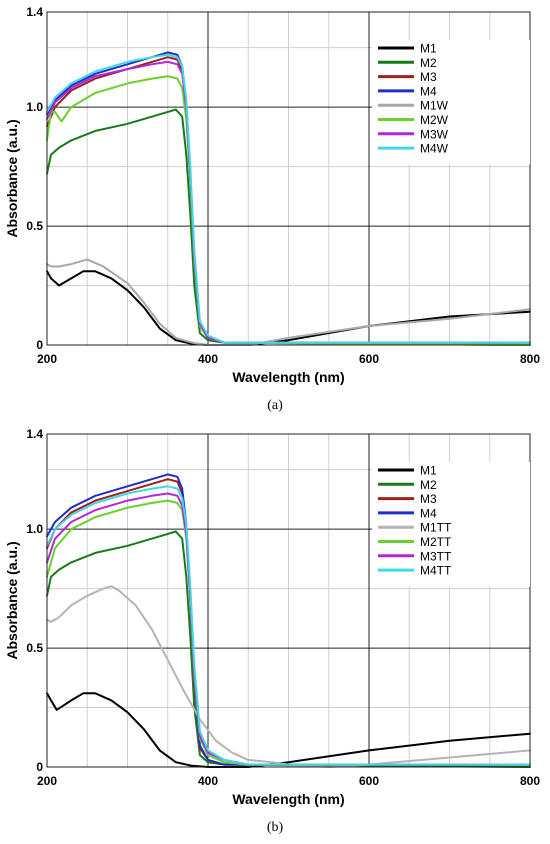  Describe the element at coordinates (34, 434) in the screenshot. I see `chart-b-y-tick-label: 1.4` at that location.